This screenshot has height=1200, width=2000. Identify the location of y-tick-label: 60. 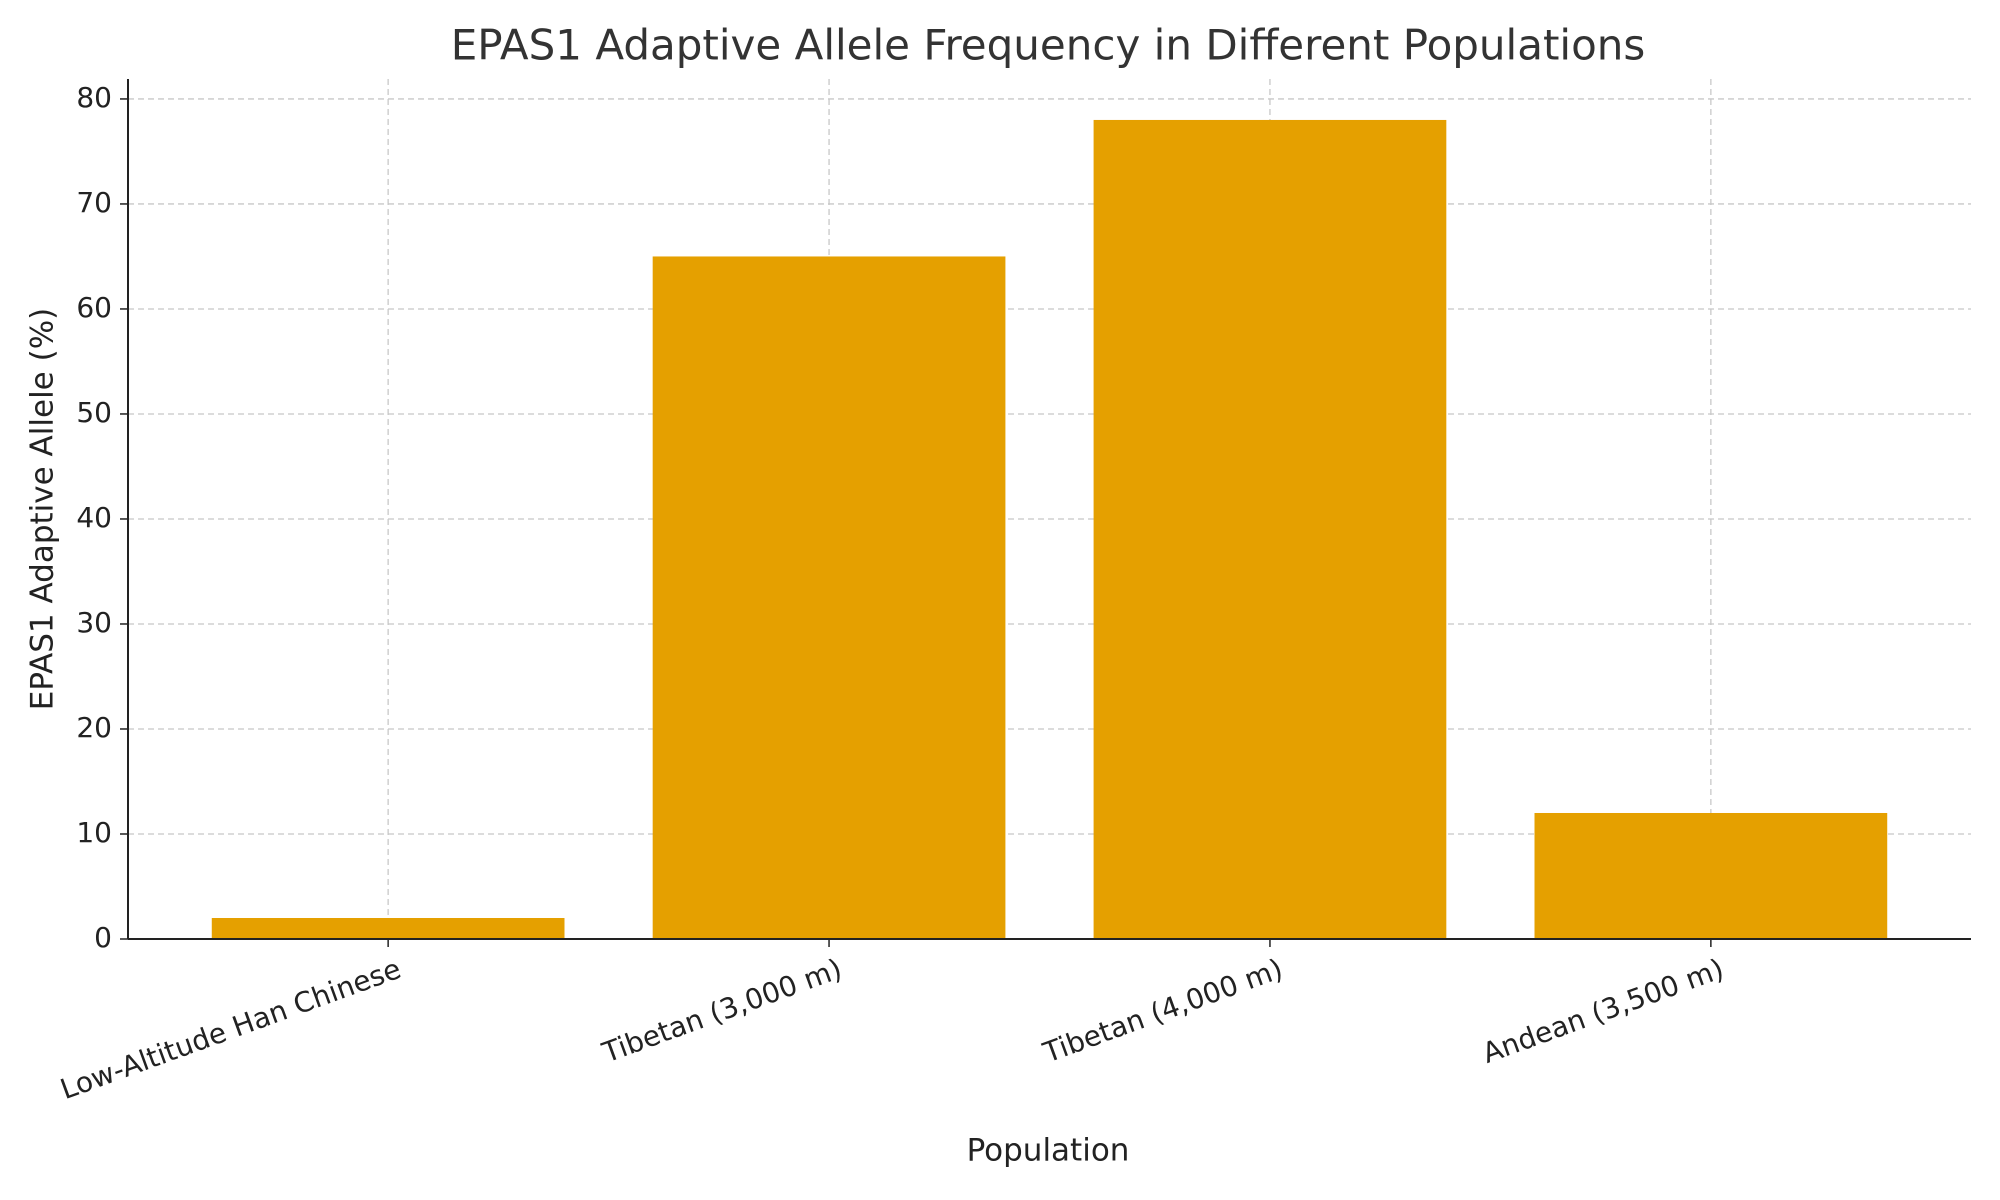
(94, 307).